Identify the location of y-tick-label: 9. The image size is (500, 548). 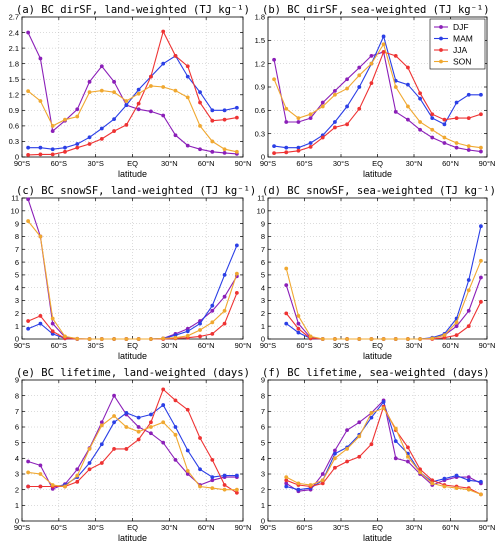
(17, 223).